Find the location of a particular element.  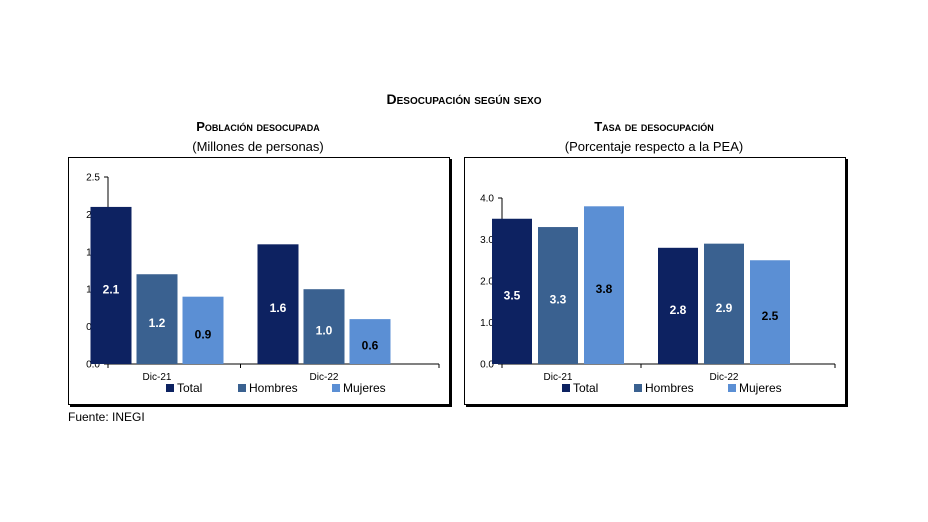

y-tick-label: 2.0 is located at coordinates (487, 282).